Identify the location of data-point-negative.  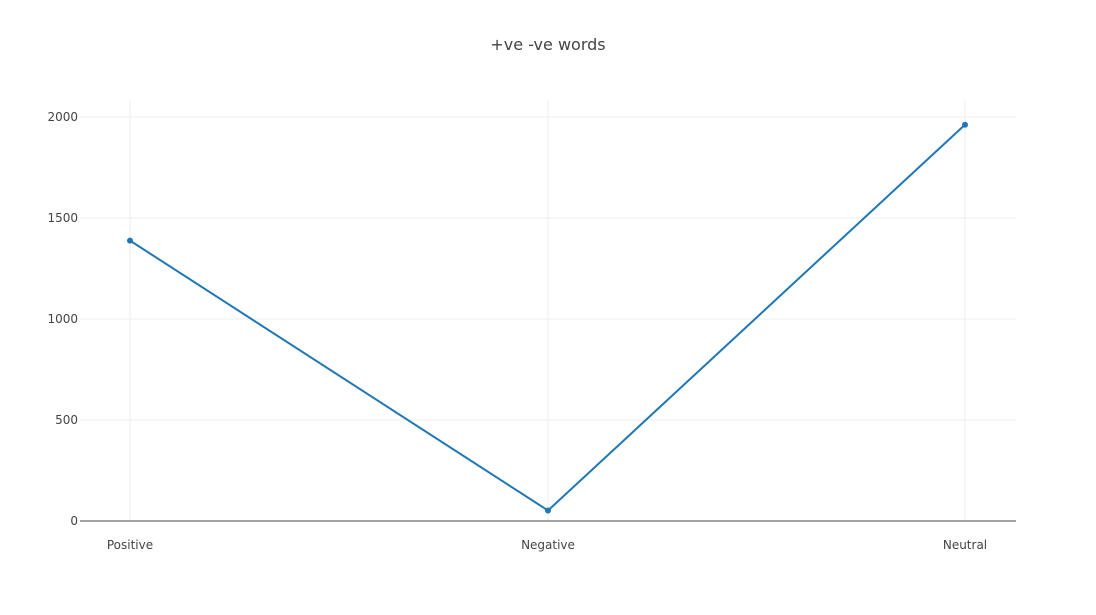
(548, 510).